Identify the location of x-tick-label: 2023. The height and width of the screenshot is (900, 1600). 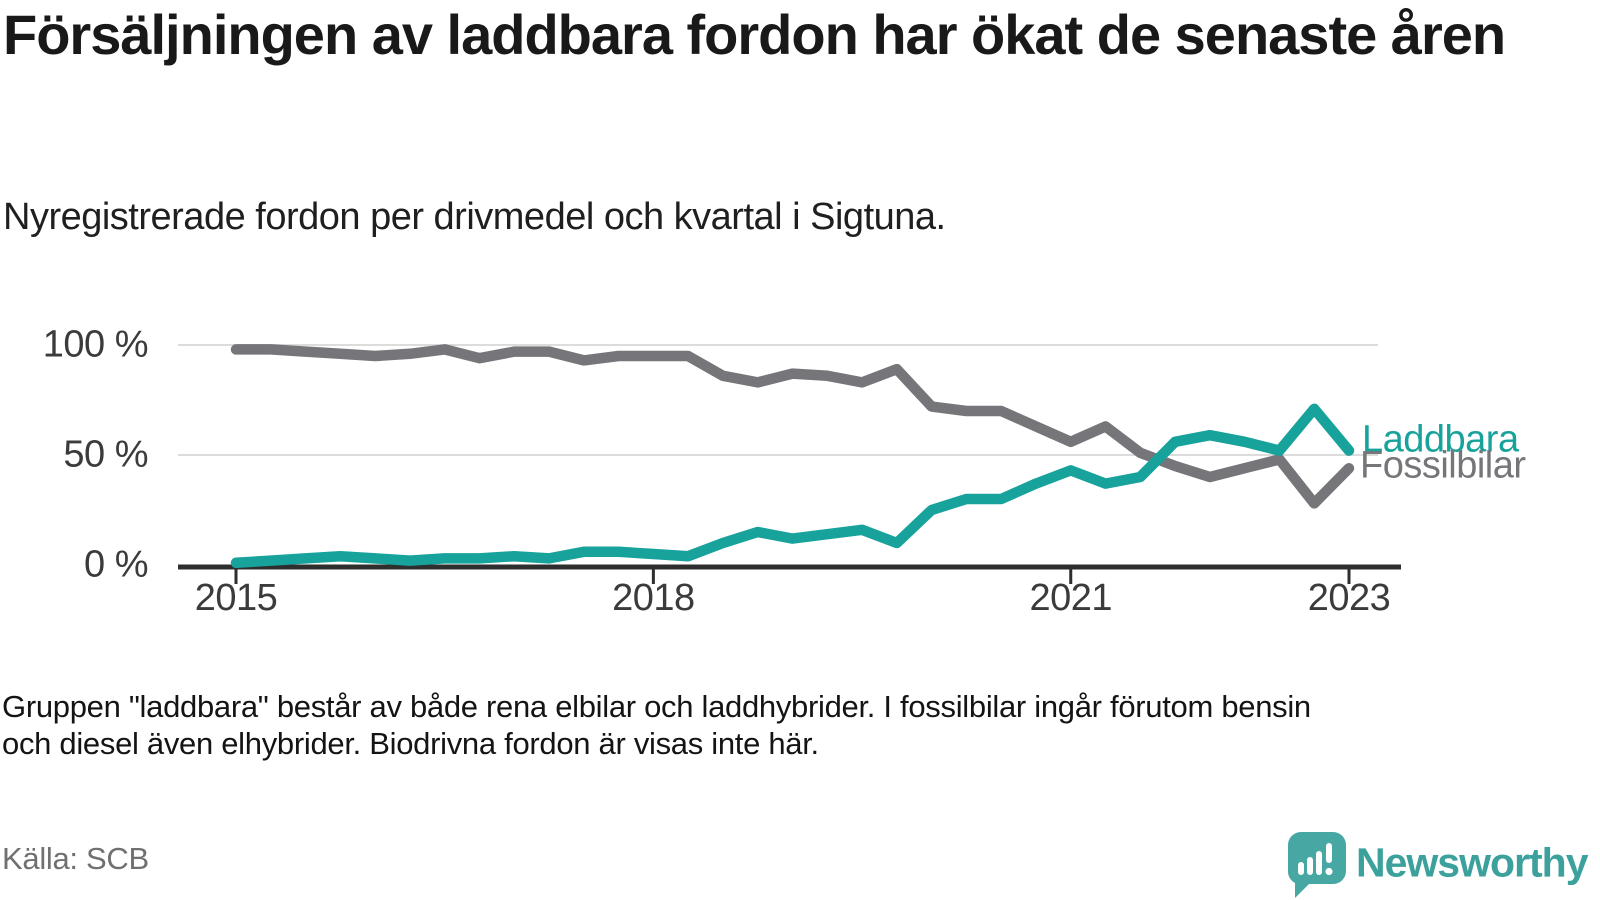
(1349, 598).